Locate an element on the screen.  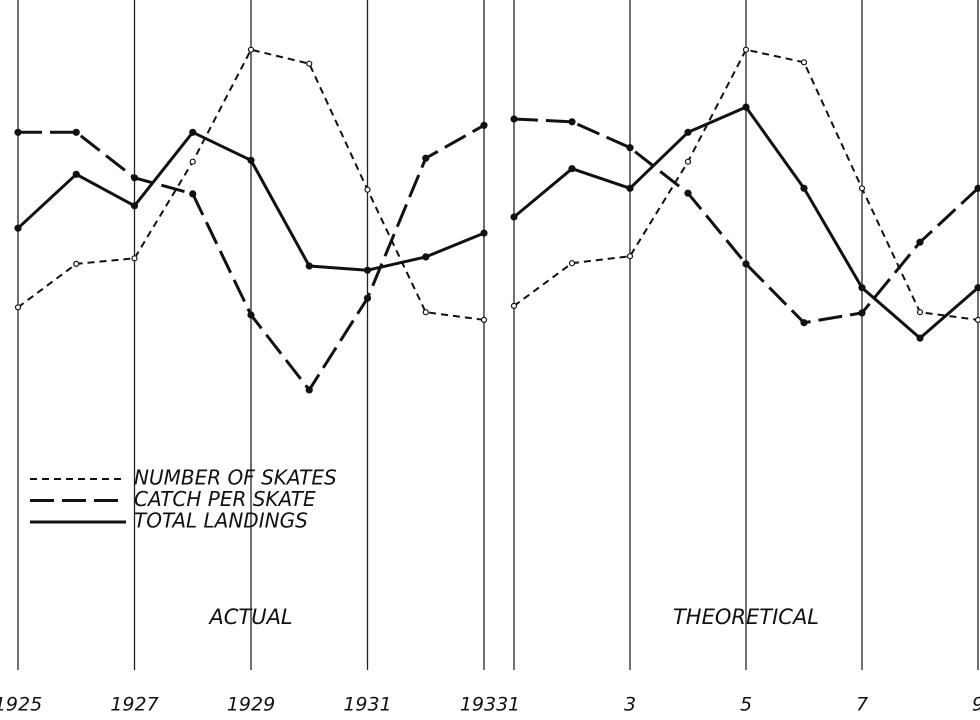
annotation: ACTUAL is located at coordinates (249, 617).